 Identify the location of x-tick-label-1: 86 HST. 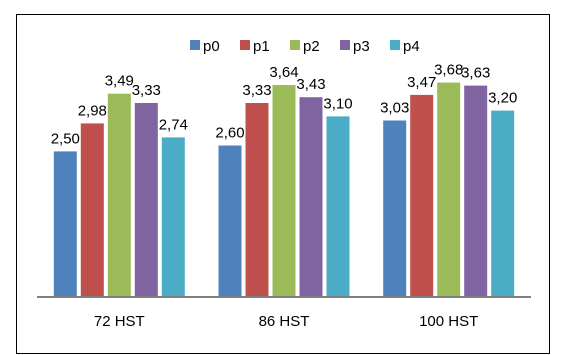
(284, 321).